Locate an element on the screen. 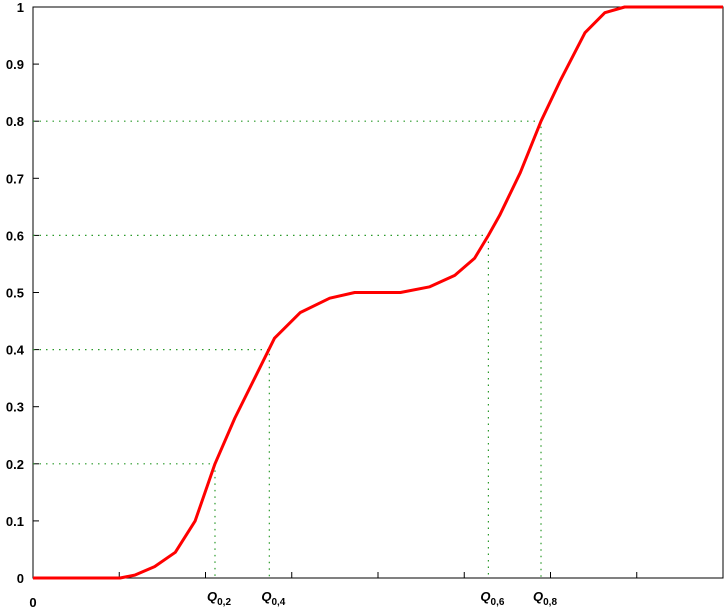  y-tick-label: 0.4 is located at coordinates (15, 350).